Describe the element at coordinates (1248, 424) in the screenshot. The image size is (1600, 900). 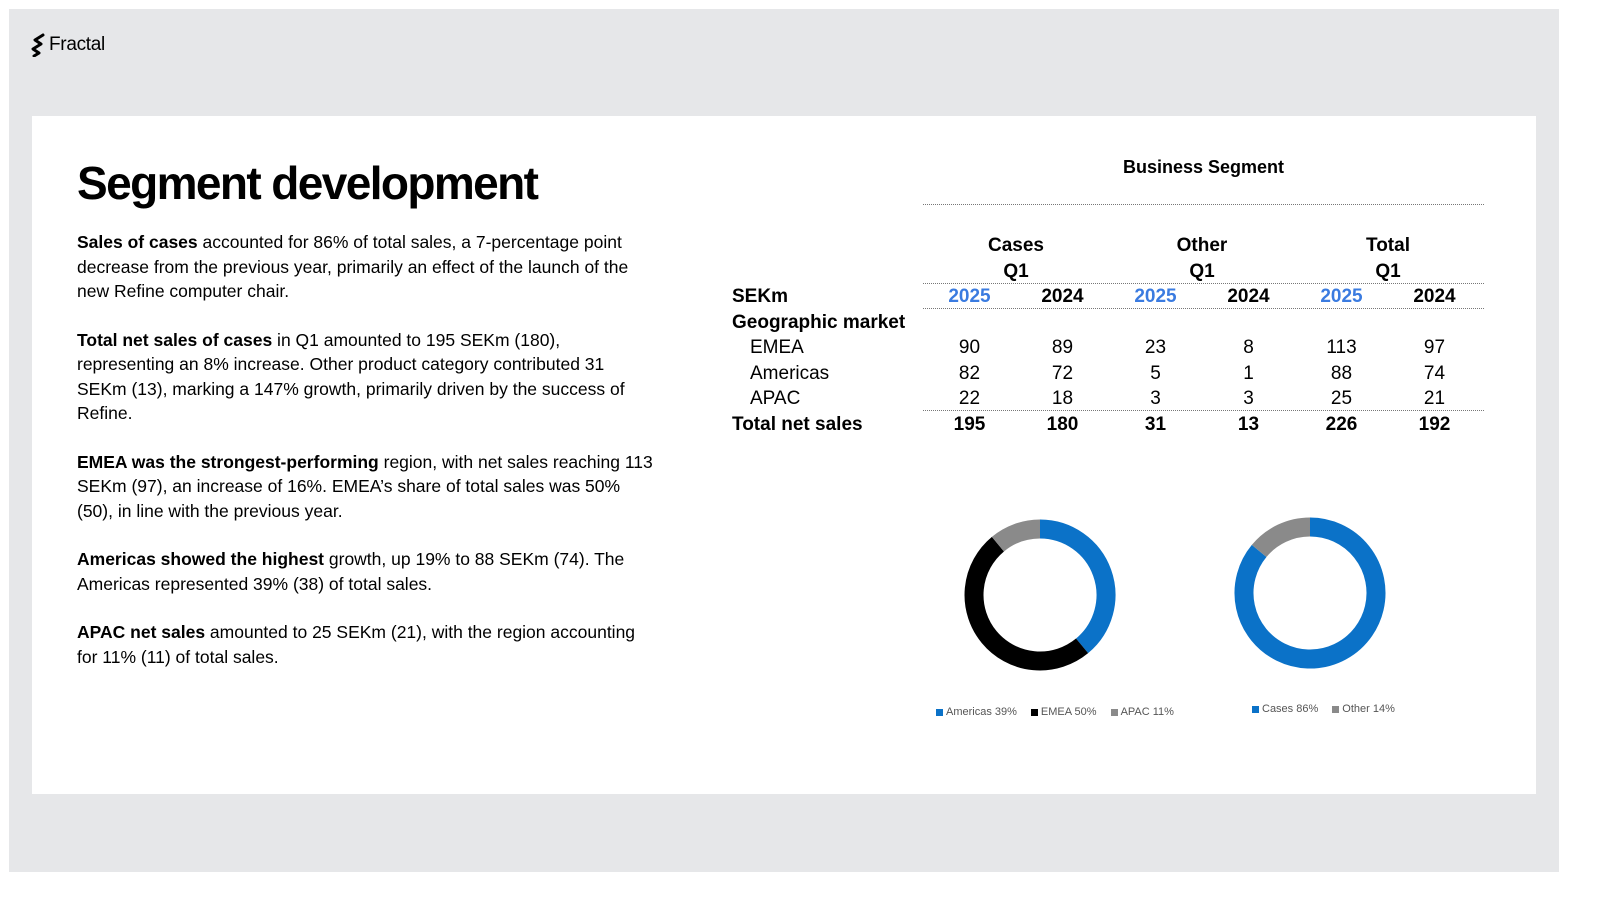
I see `total-cell: 13` at that location.